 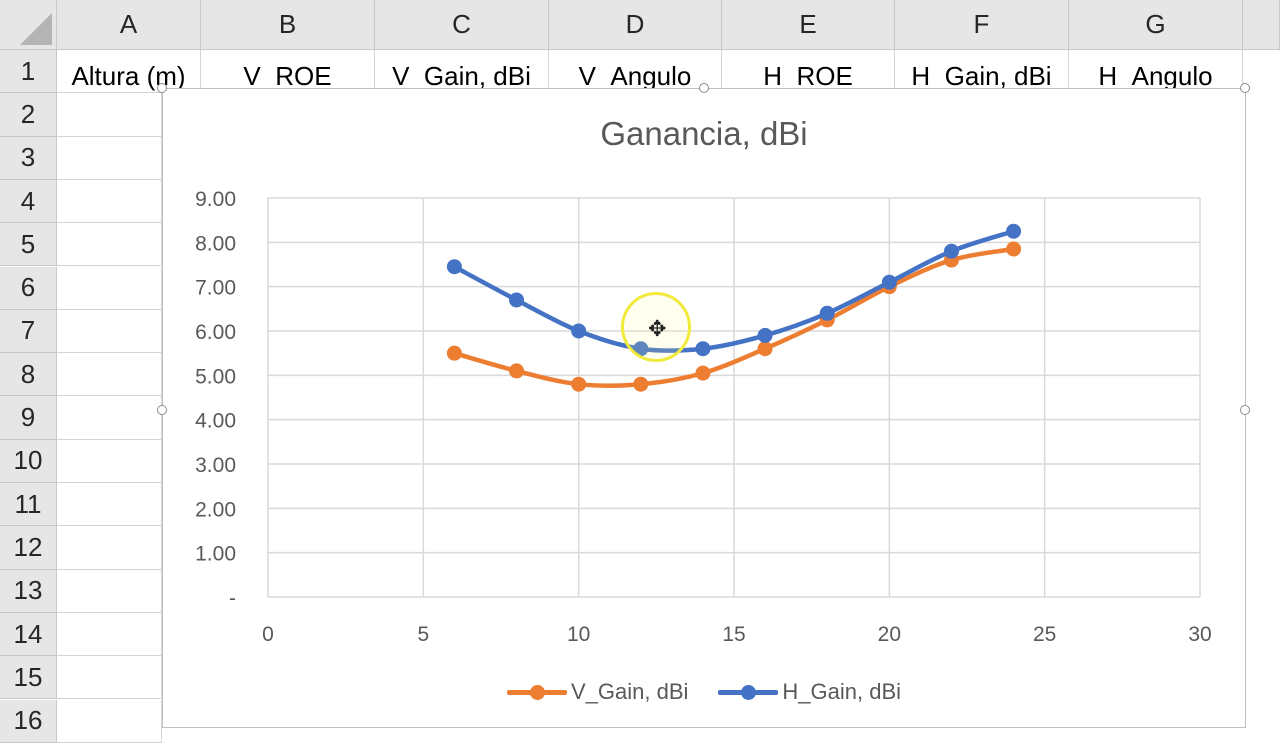 I want to click on column-header-a: A, so click(x=129, y=25).